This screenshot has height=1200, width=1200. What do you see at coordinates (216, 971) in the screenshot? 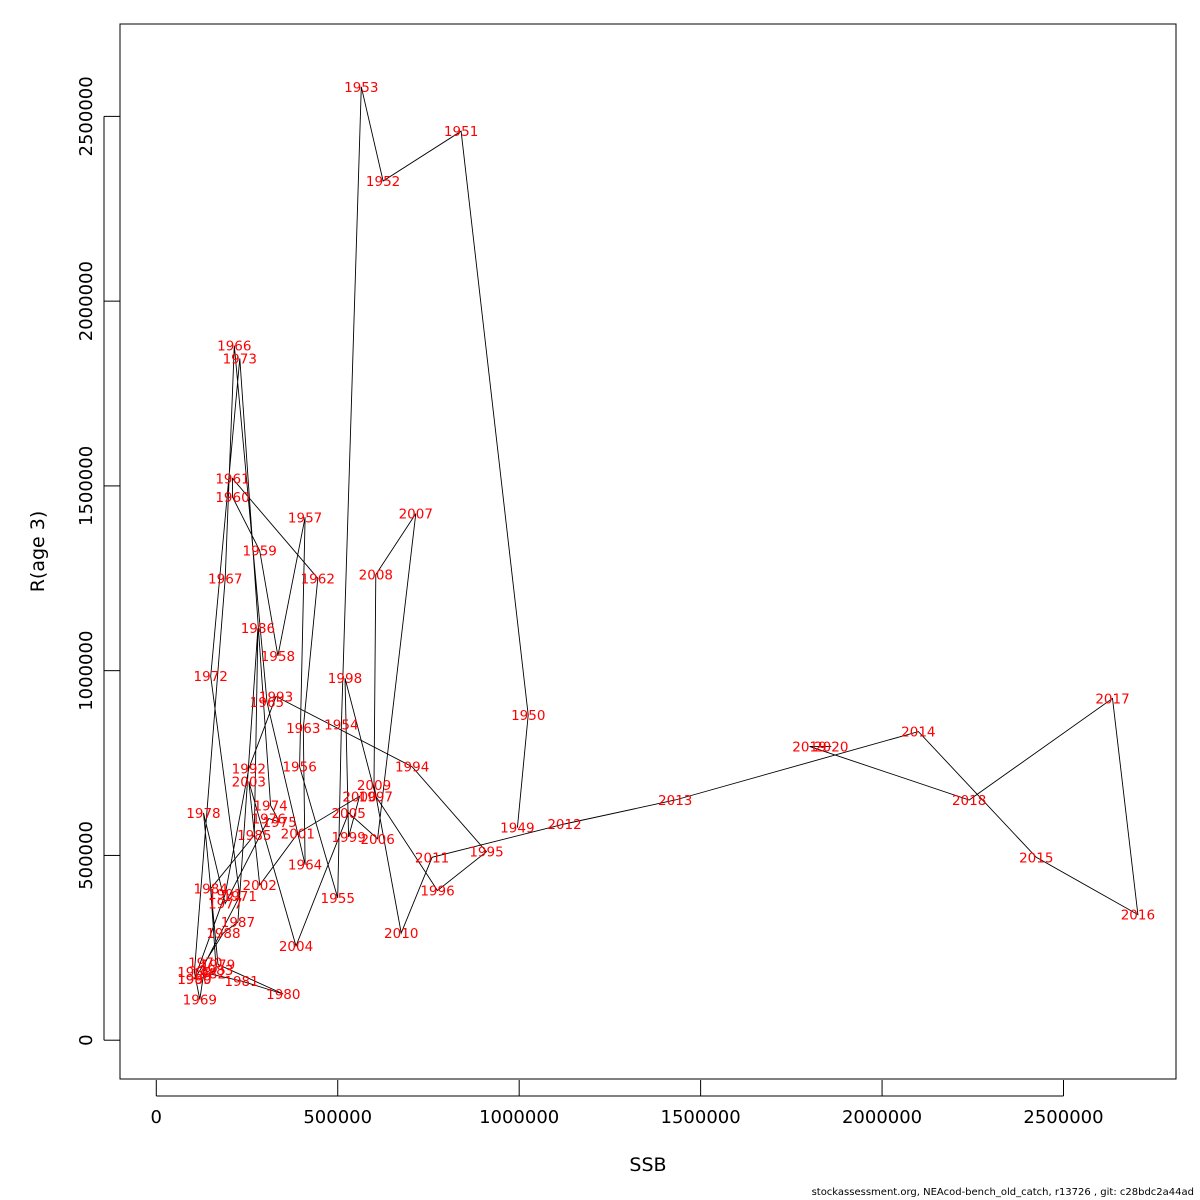
I see `year-label-1983: 1983` at bounding box center [216, 971].